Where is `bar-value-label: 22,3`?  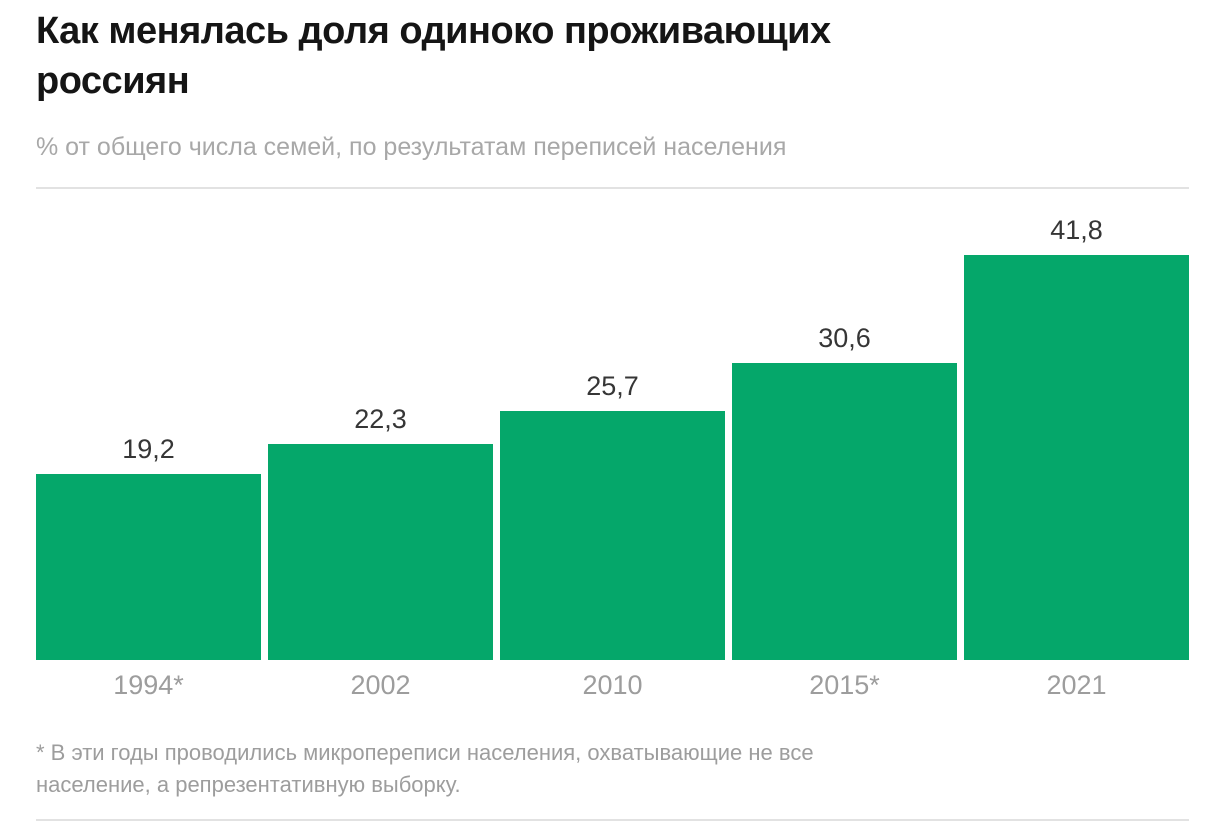 bar-value-label: 22,3 is located at coordinates (380, 419).